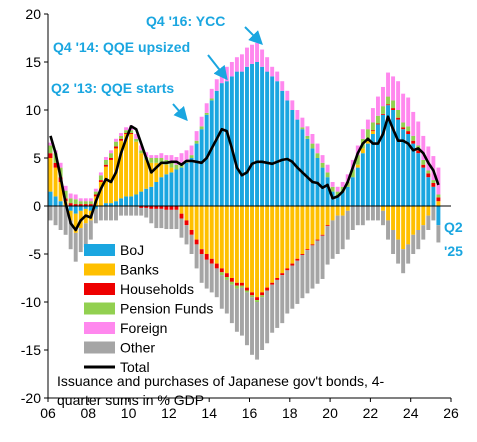  Describe the element at coordinates (99, 308) in the screenshot. I see `legend-swatch-pension-funds` at that location.